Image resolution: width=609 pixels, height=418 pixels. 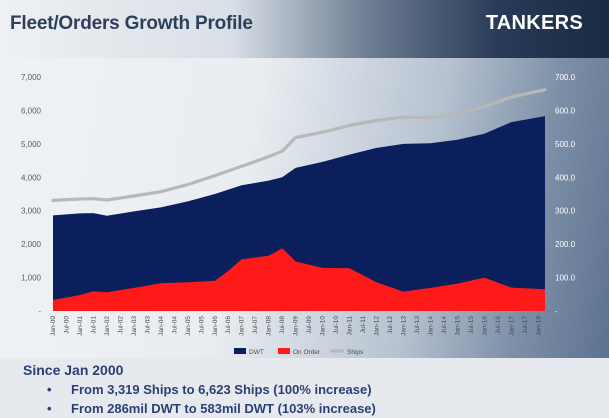 I want to click on x-tick-label: Jul-14, so click(x=444, y=325).